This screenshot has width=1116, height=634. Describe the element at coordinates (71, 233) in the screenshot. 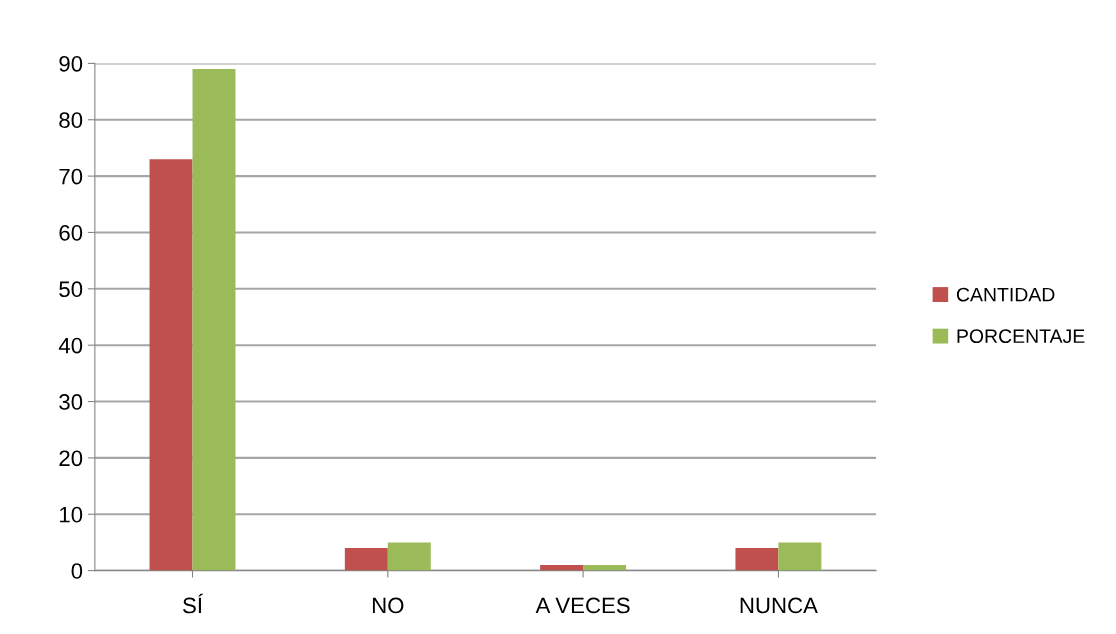

I see `y-tick-label: 60` at that location.